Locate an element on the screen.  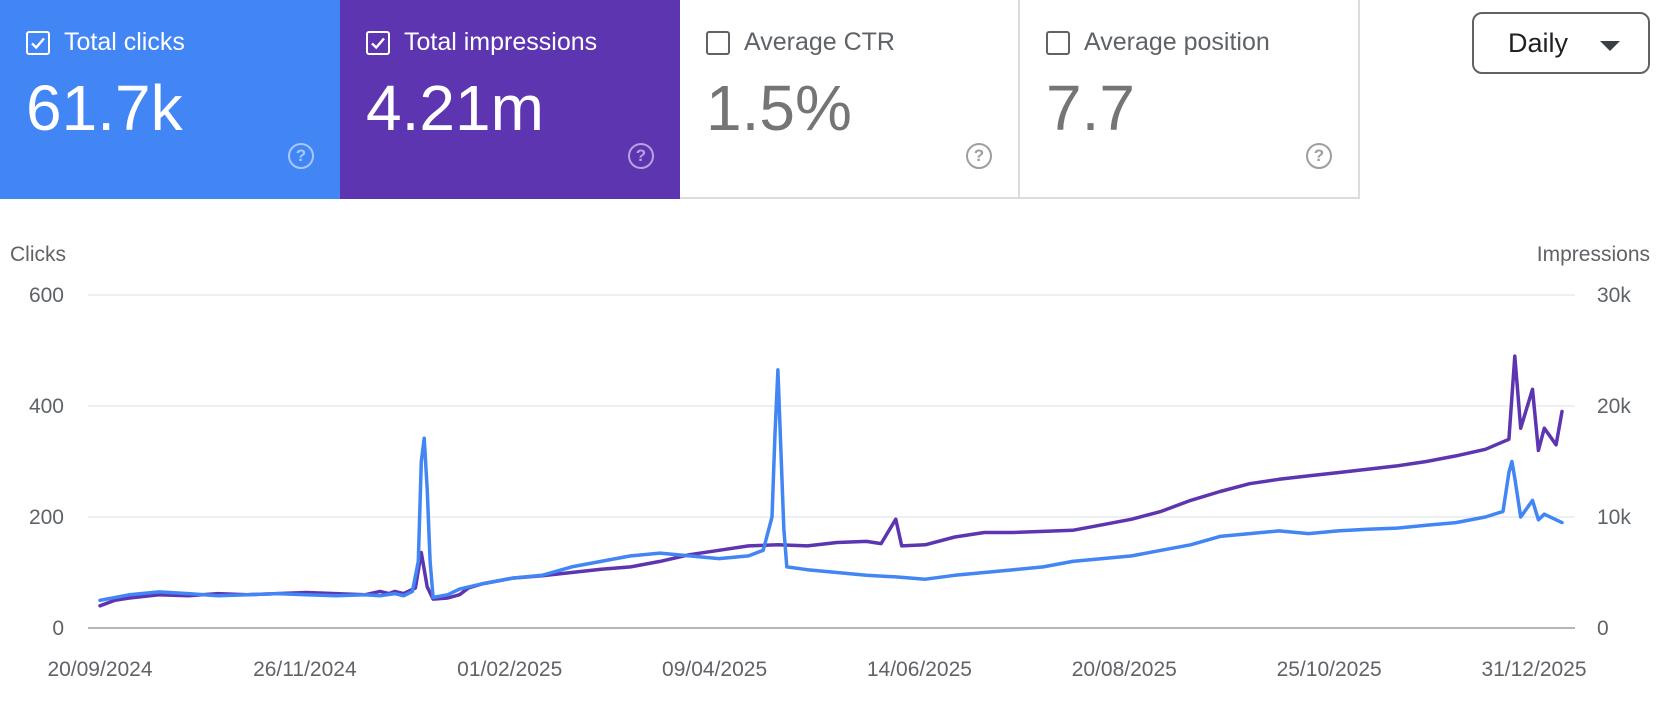
granularity-selected: Daily is located at coordinates (1538, 42).